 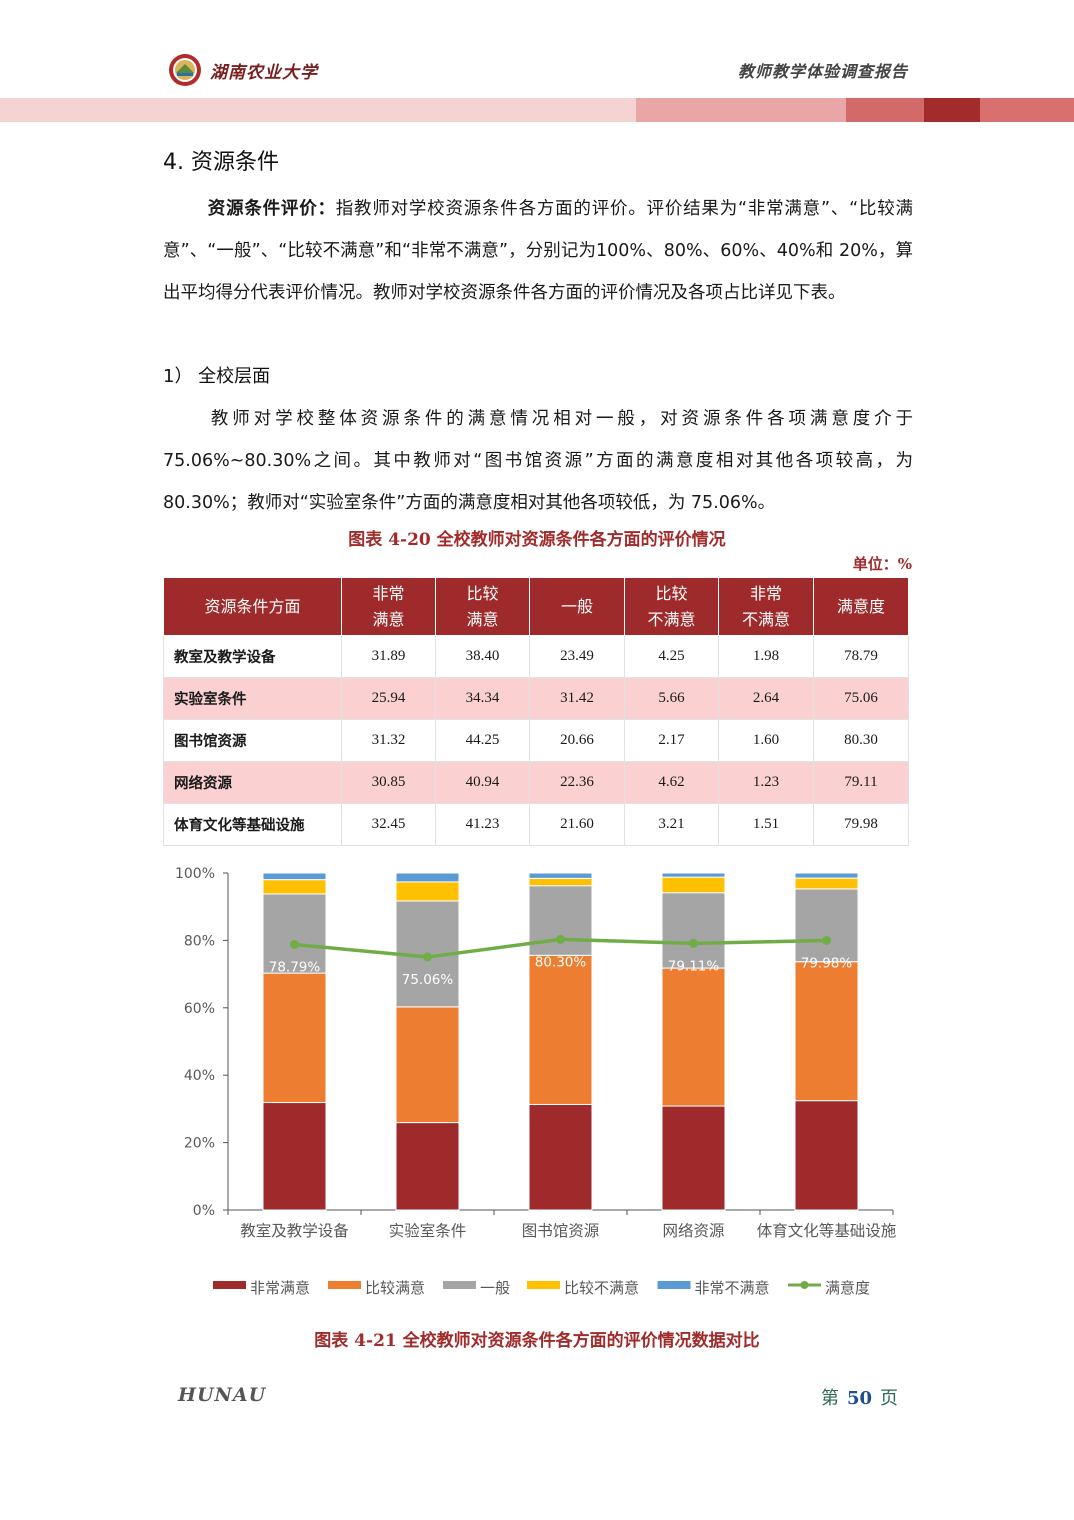 I want to click on page-suffix: 页, so click(x=889, y=1398).